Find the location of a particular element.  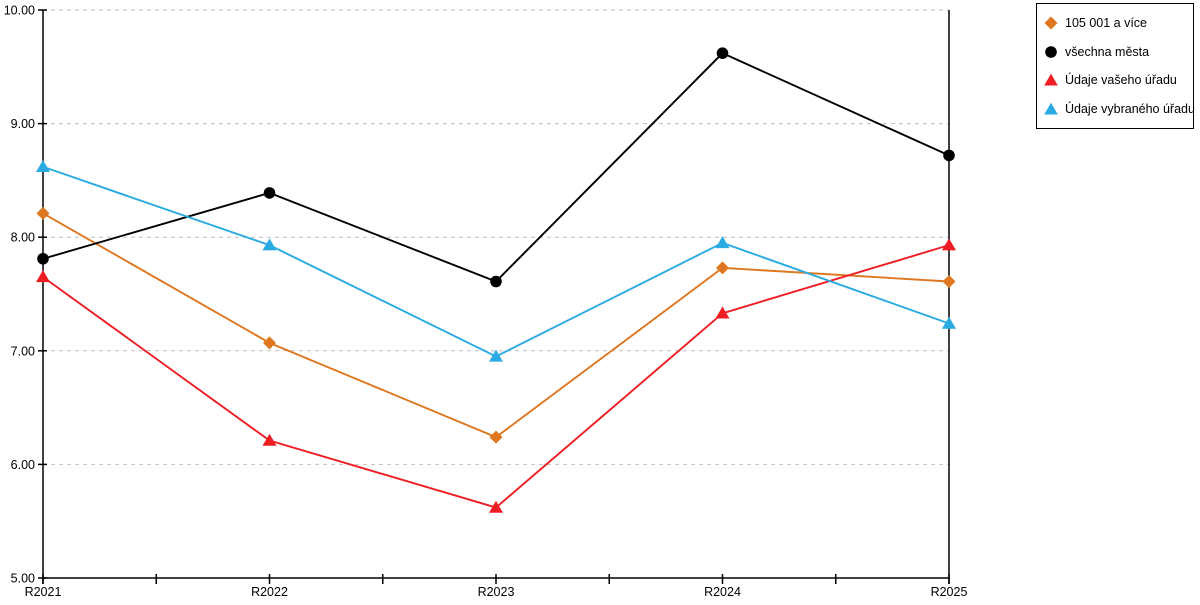

y-axis-tick-label: 7.00 is located at coordinates (23, 351).